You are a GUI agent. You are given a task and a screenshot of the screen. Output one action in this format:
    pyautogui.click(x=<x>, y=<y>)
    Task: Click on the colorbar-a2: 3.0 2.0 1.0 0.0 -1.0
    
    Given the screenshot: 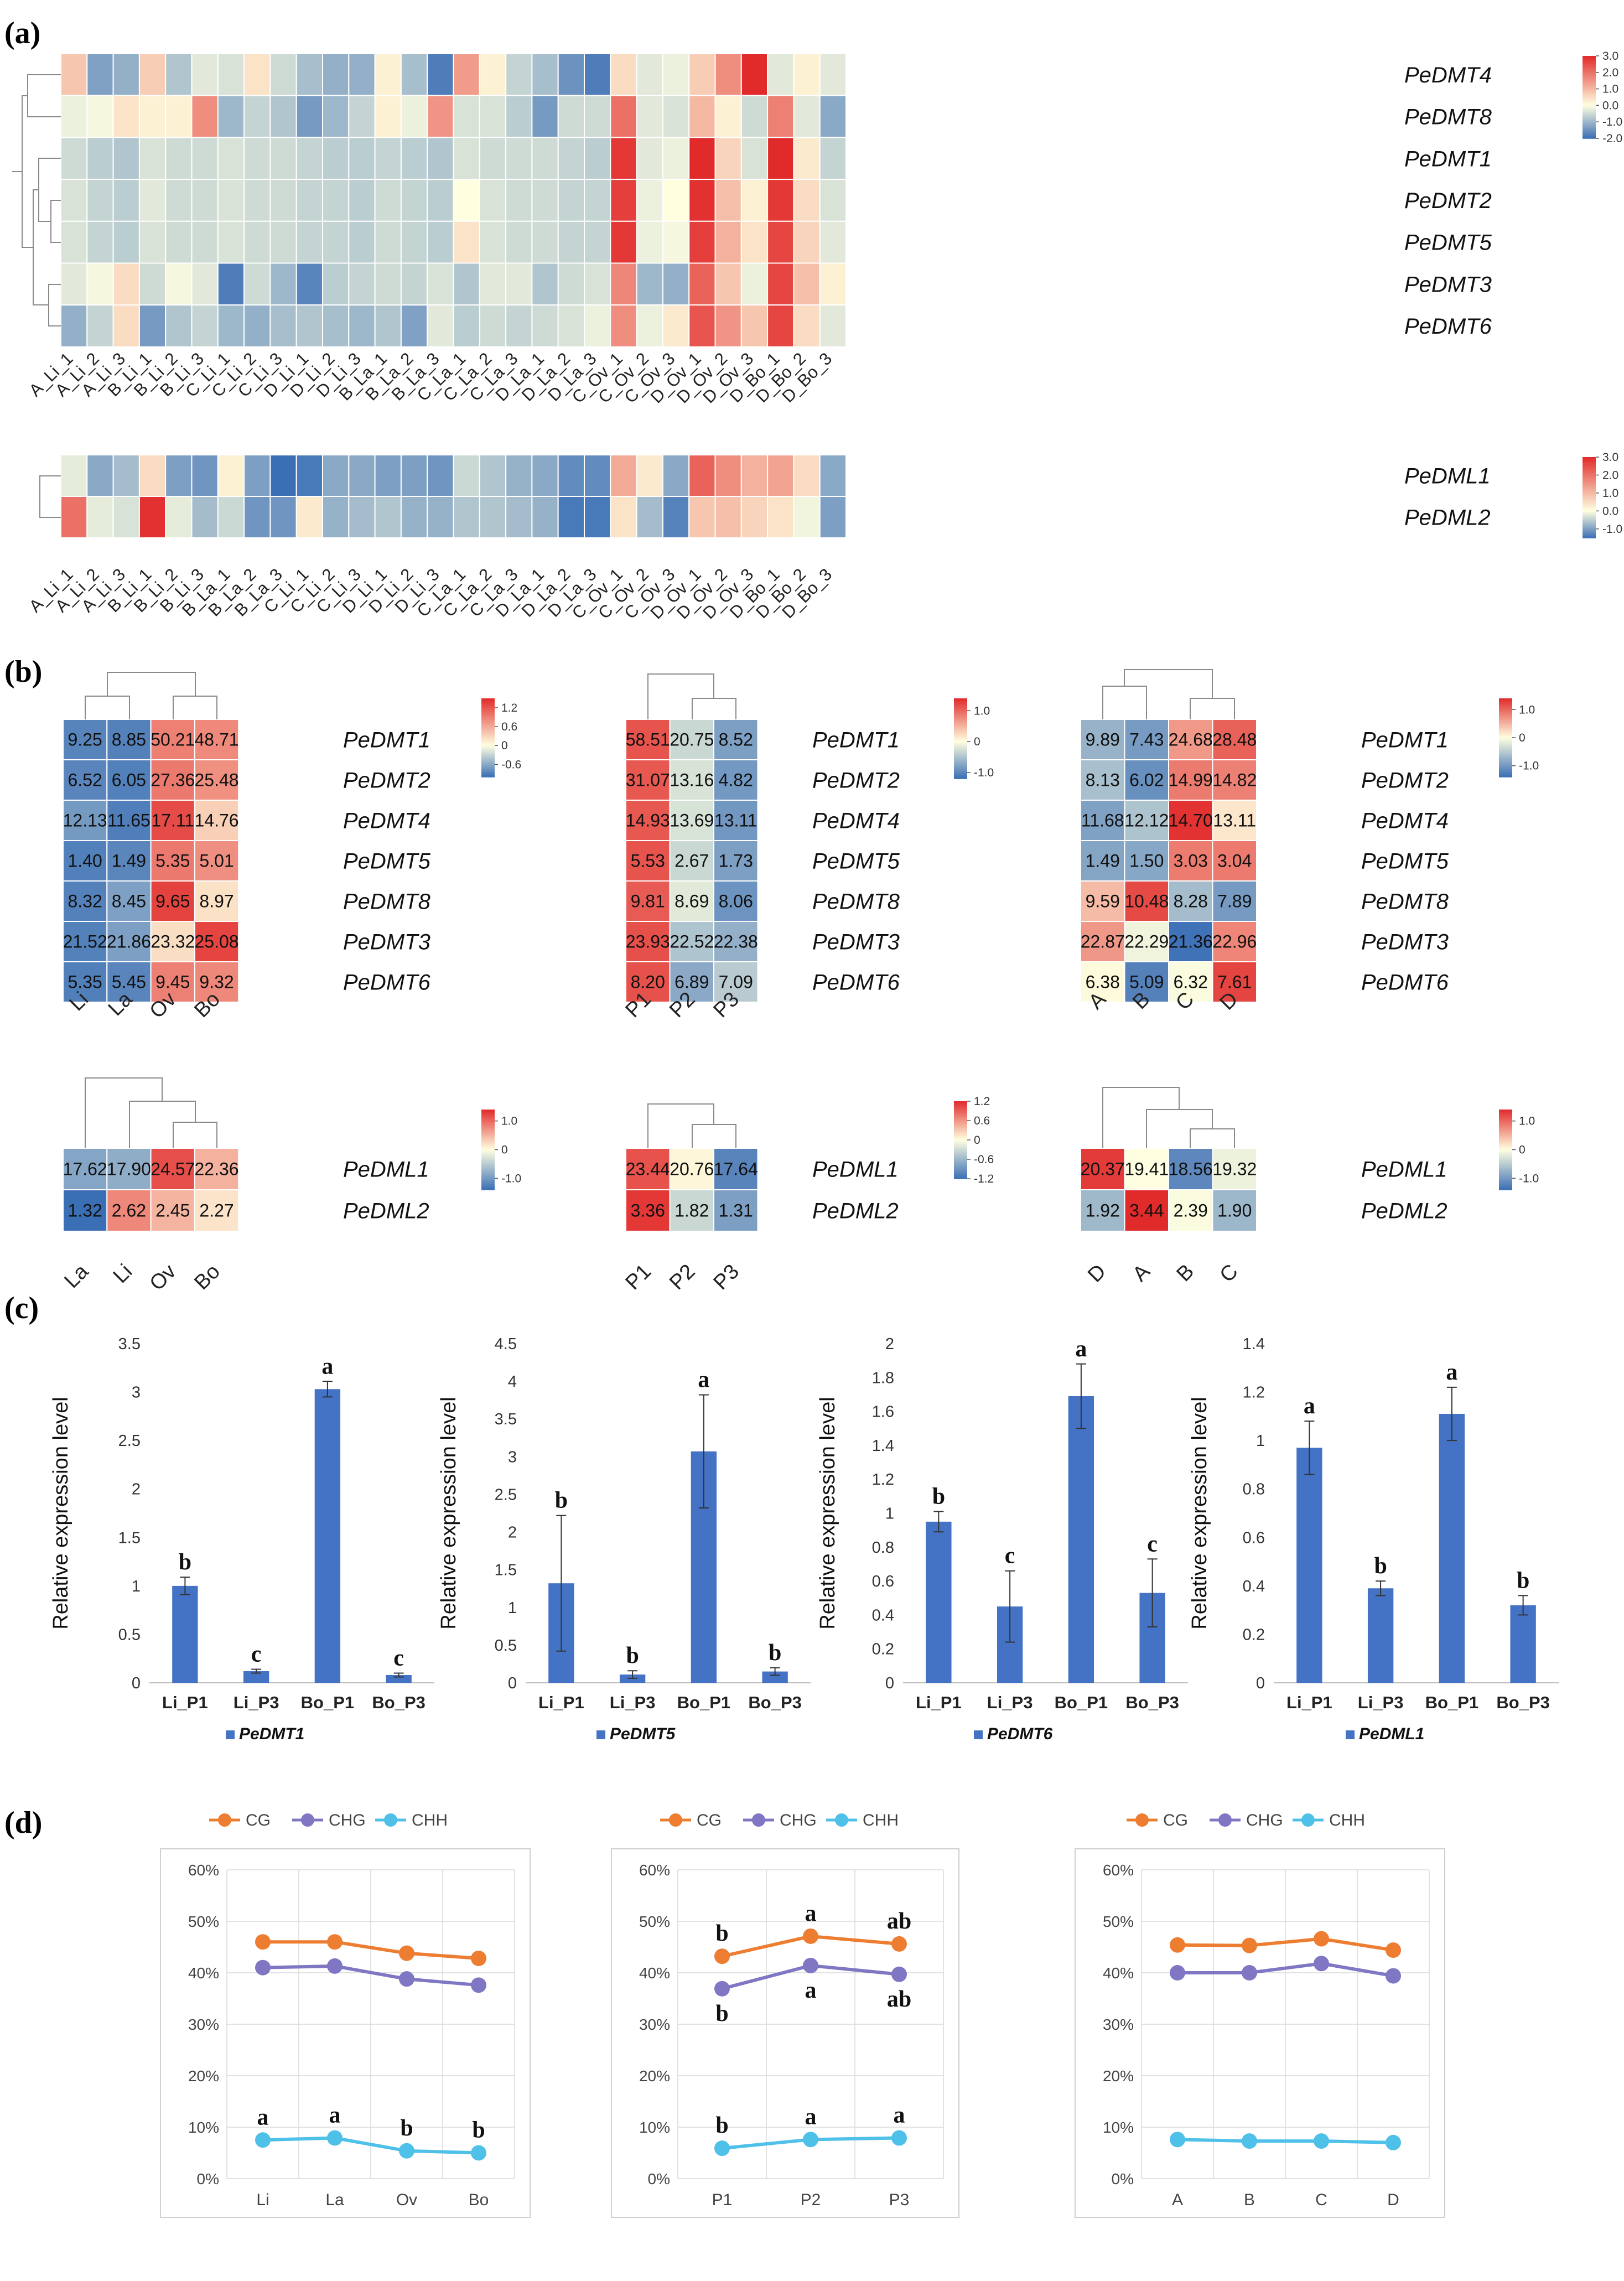 What is the action you would take?
    pyautogui.click(x=1603, y=494)
    